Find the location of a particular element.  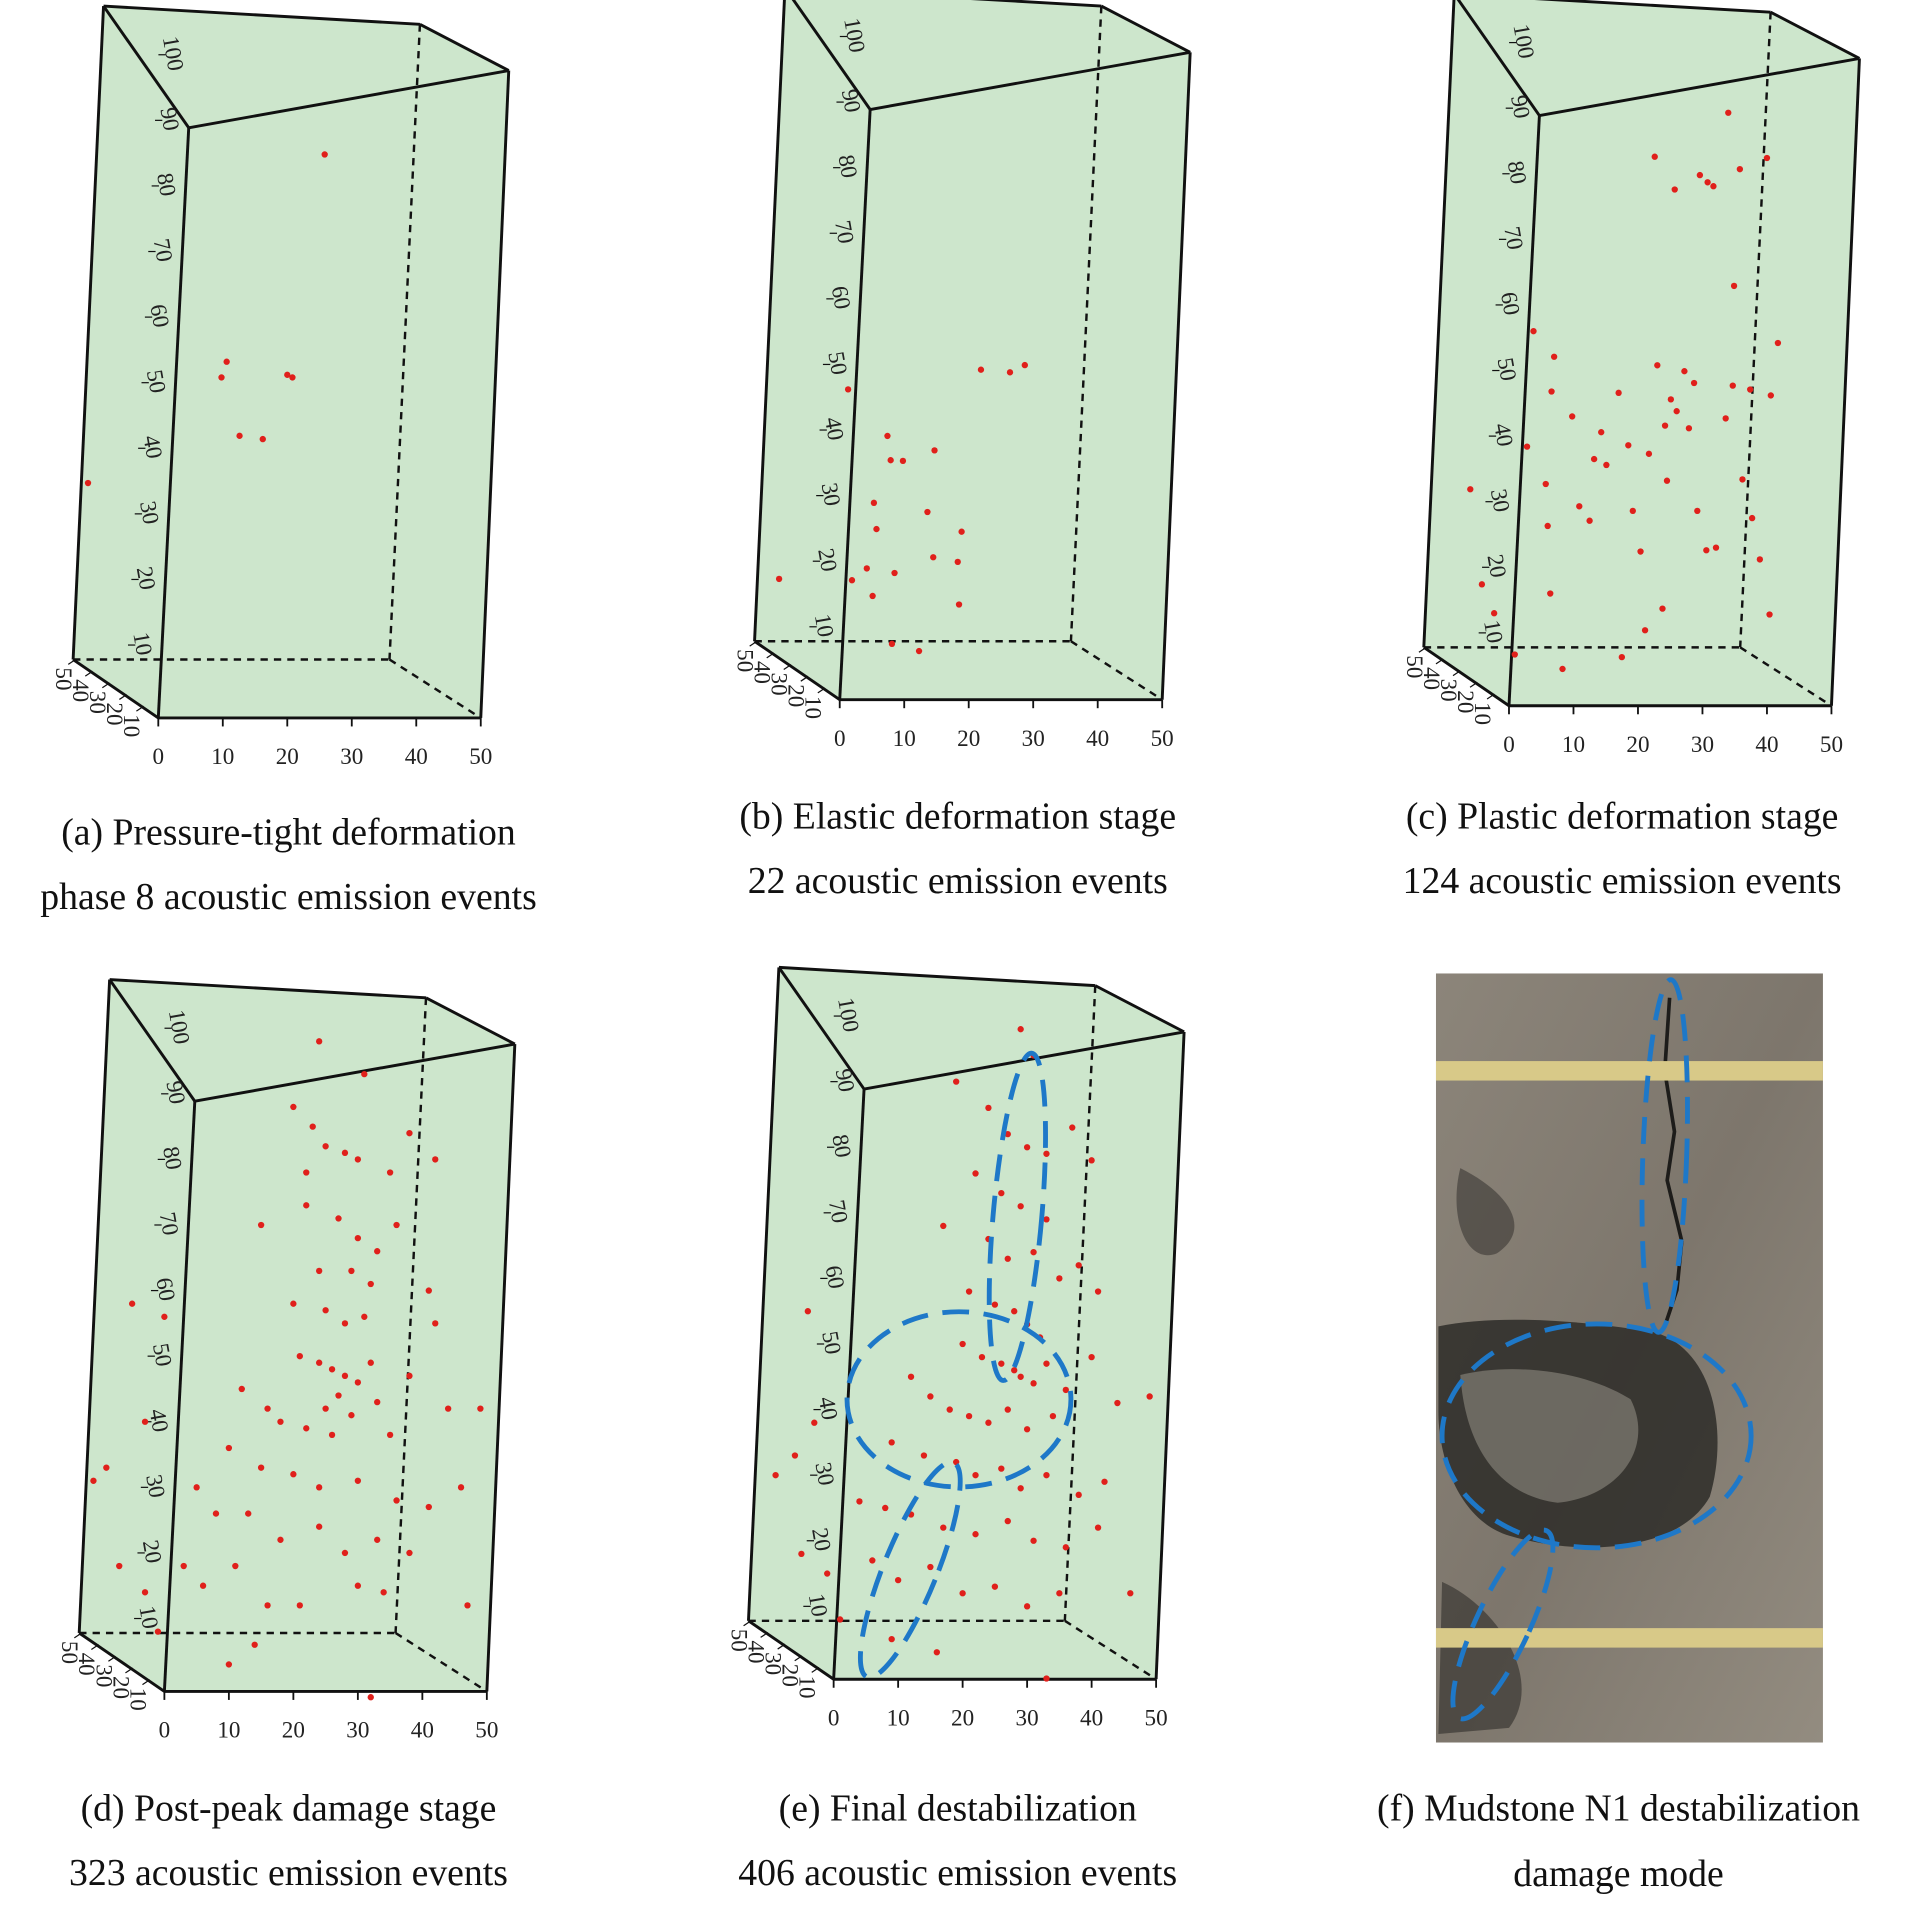

damage-zone-light is located at coordinates (1549, 1436).